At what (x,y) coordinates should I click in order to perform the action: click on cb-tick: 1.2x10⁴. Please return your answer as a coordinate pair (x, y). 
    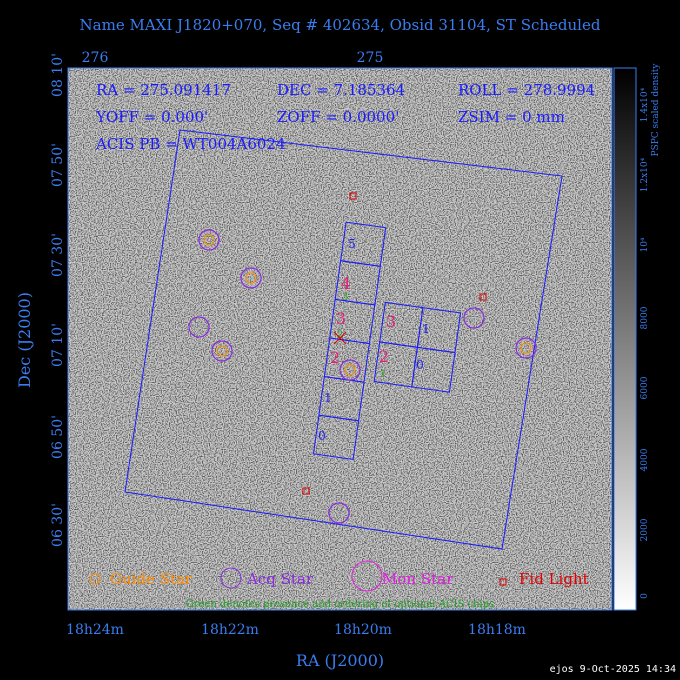
    Looking at the image, I should click on (645, 174).